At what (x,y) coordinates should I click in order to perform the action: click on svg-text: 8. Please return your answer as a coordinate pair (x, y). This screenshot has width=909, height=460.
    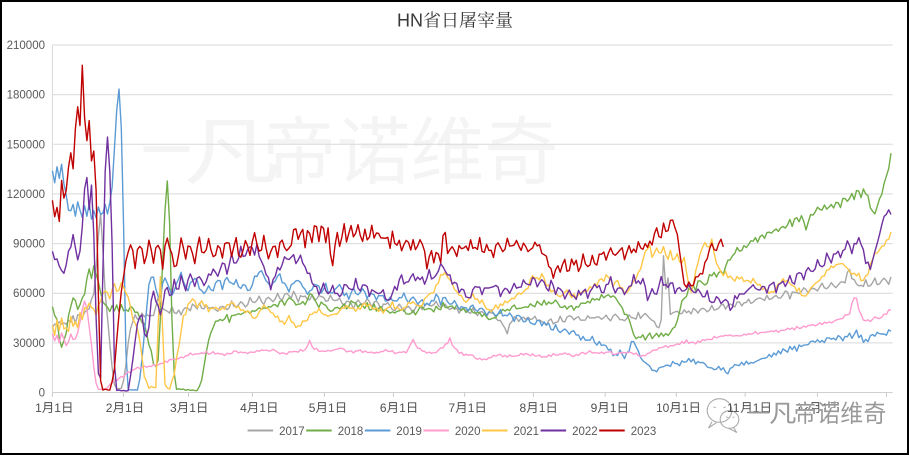
    Looking at the image, I should click on (523, 408).